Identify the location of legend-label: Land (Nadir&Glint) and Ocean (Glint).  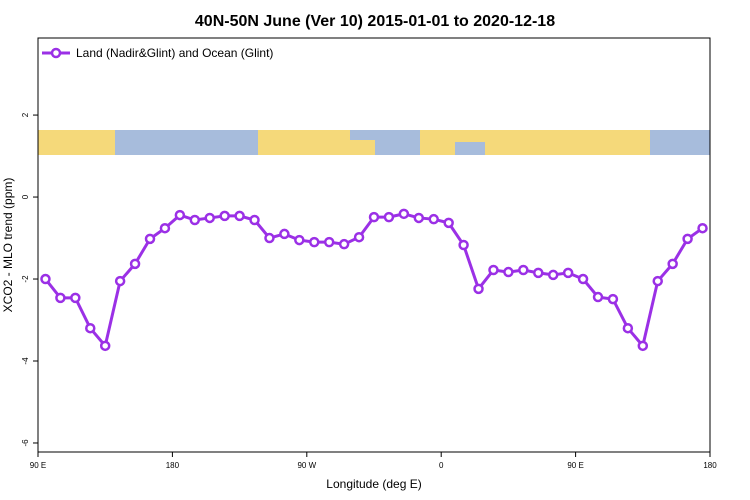
(174, 53).